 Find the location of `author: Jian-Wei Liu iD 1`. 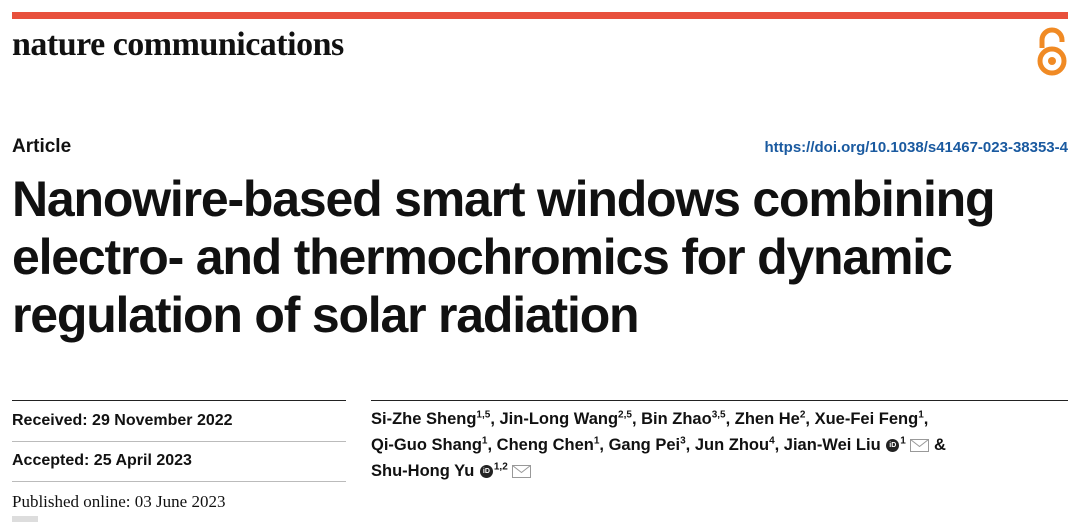

author: Jian-Wei Liu iD 1 is located at coordinates (859, 445).